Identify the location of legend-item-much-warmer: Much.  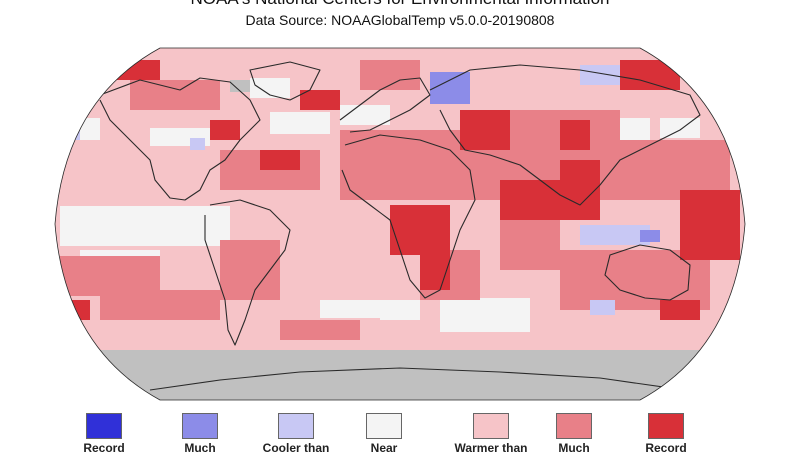
(574, 434).